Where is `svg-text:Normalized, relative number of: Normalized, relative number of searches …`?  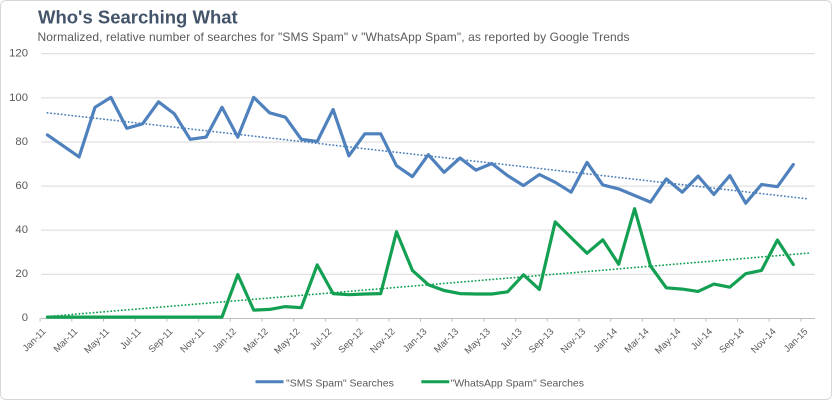 svg-text:Normalized, relative number of: Normalized, relative number of searches … is located at coordinates (334, 37).